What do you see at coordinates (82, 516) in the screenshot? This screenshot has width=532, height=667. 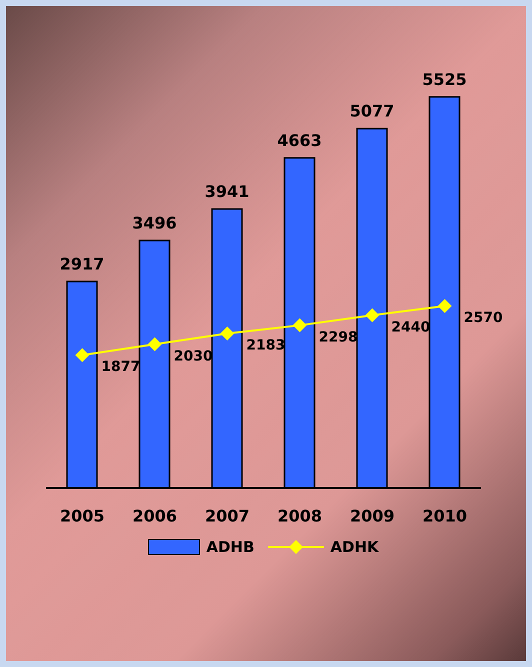 I see `x-tick-label: 2005` at bounding box center [82, 516].